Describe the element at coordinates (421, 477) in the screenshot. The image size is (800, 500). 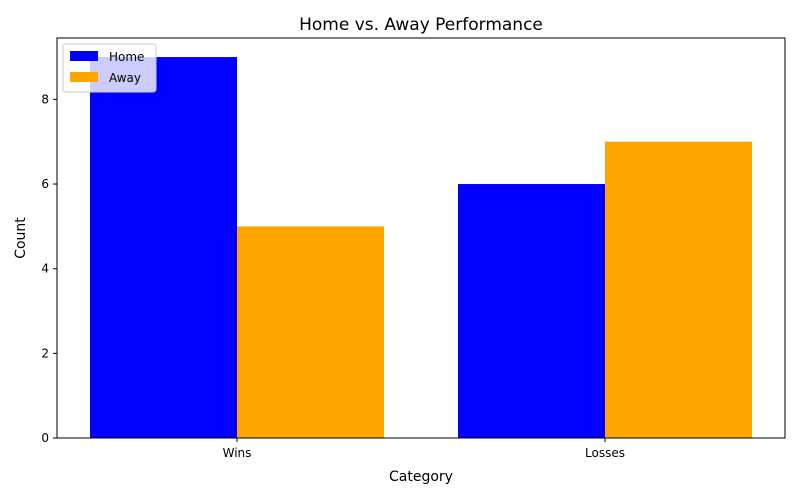
I see `x-axis-title: Category` at that location.